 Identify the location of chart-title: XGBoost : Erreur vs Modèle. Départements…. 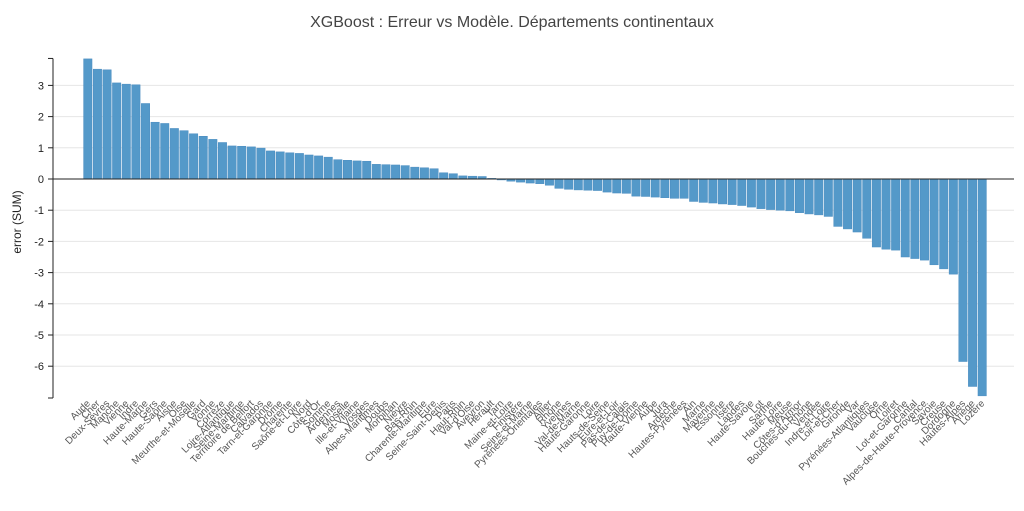
(512, 22).